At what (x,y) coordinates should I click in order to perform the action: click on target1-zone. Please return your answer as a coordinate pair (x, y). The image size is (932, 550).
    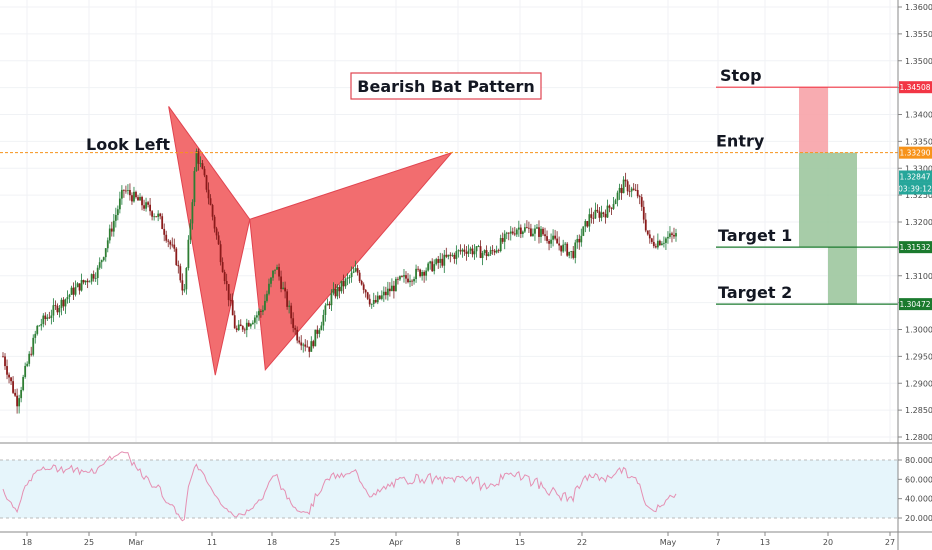
    Looking at the image, I should click on (813, 200).